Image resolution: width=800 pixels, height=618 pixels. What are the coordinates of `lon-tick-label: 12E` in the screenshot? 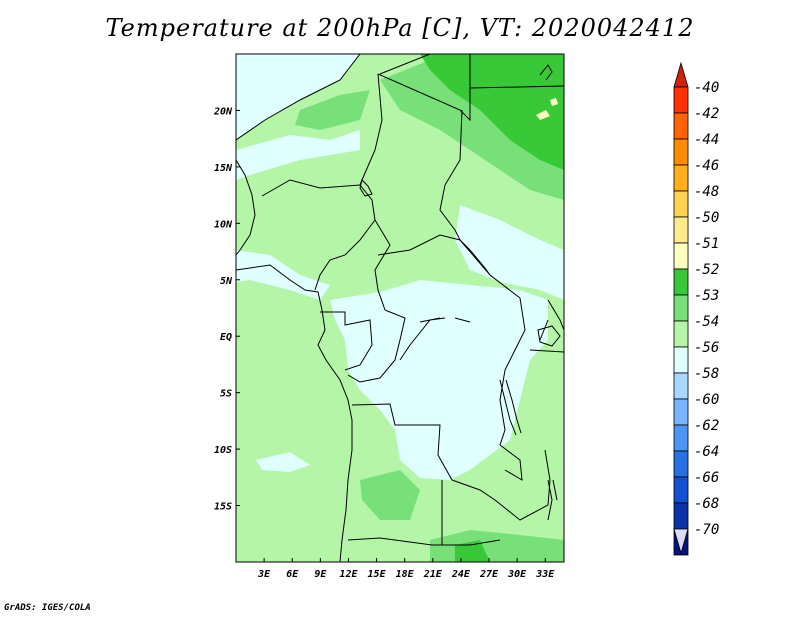 It's located at (348, 574).